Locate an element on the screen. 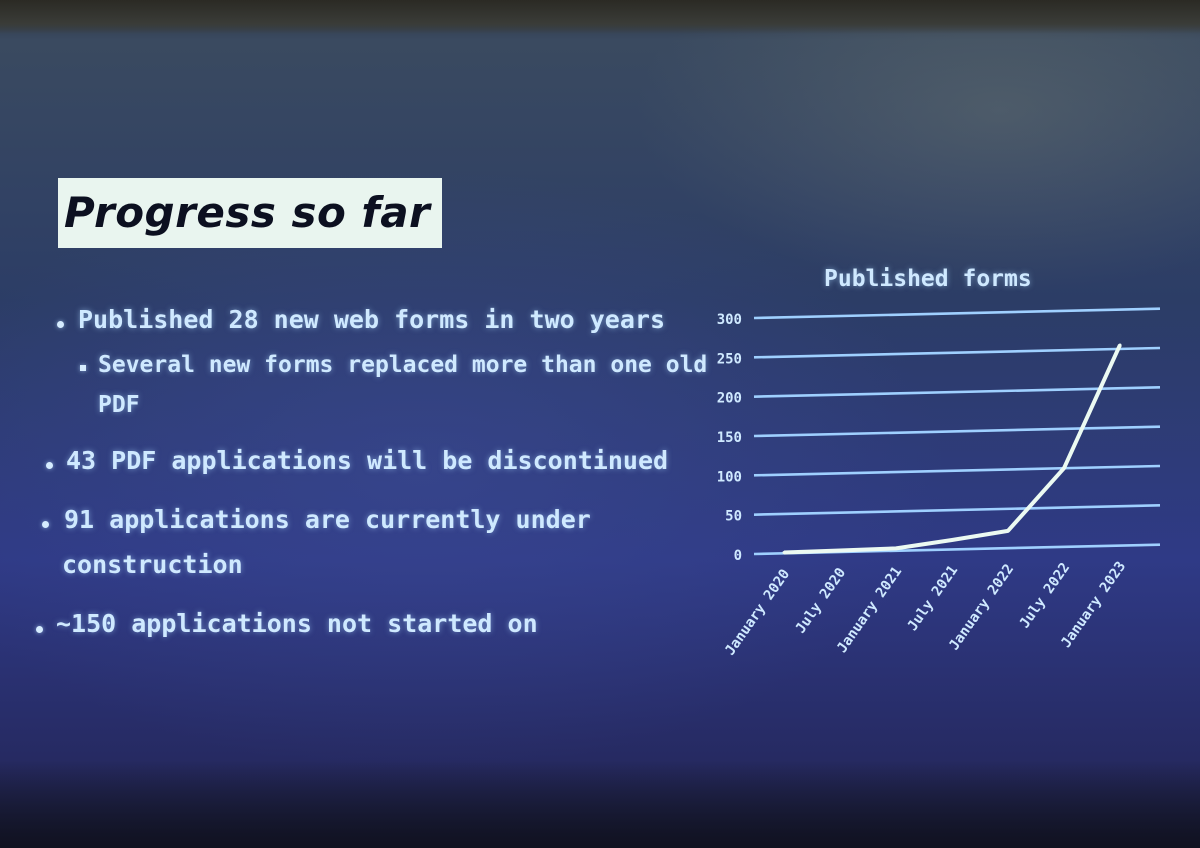 This screenshot has height=848, width=1200. series-line is located at coordinates (952, 449).